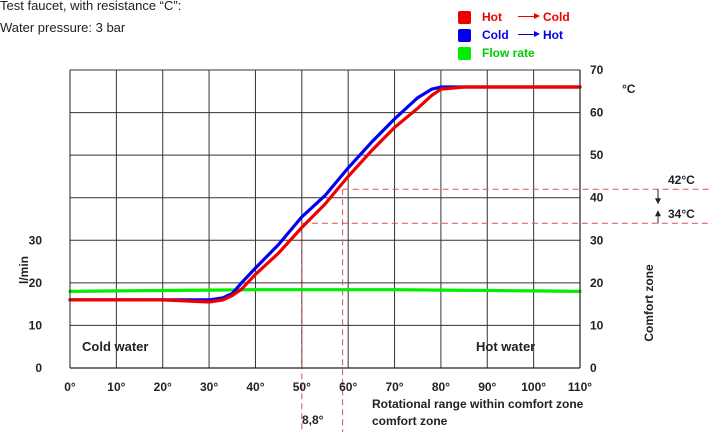  What do you see at coordinates (505, 346) in the screenshot?
I see `hot-water-label: Hot water` at bounding box center [505, 346].